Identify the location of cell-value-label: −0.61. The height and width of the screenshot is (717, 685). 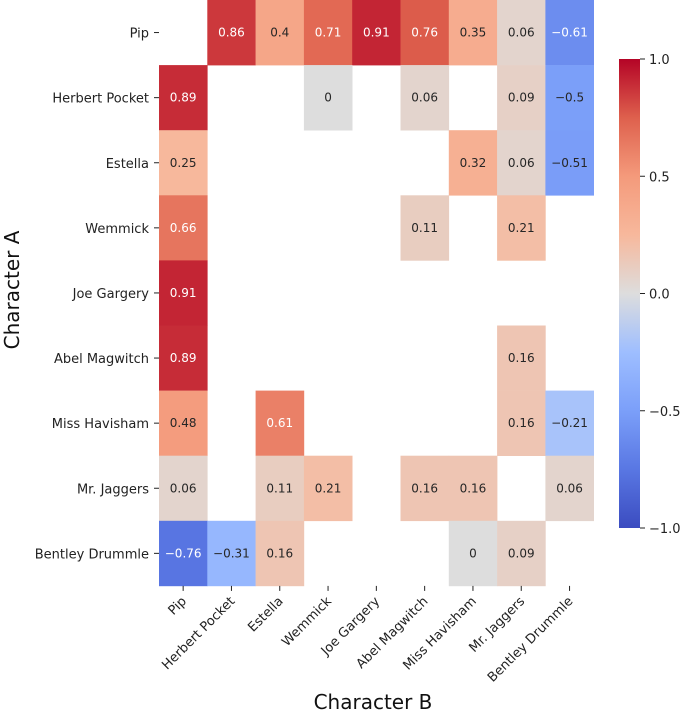
(569, 33).